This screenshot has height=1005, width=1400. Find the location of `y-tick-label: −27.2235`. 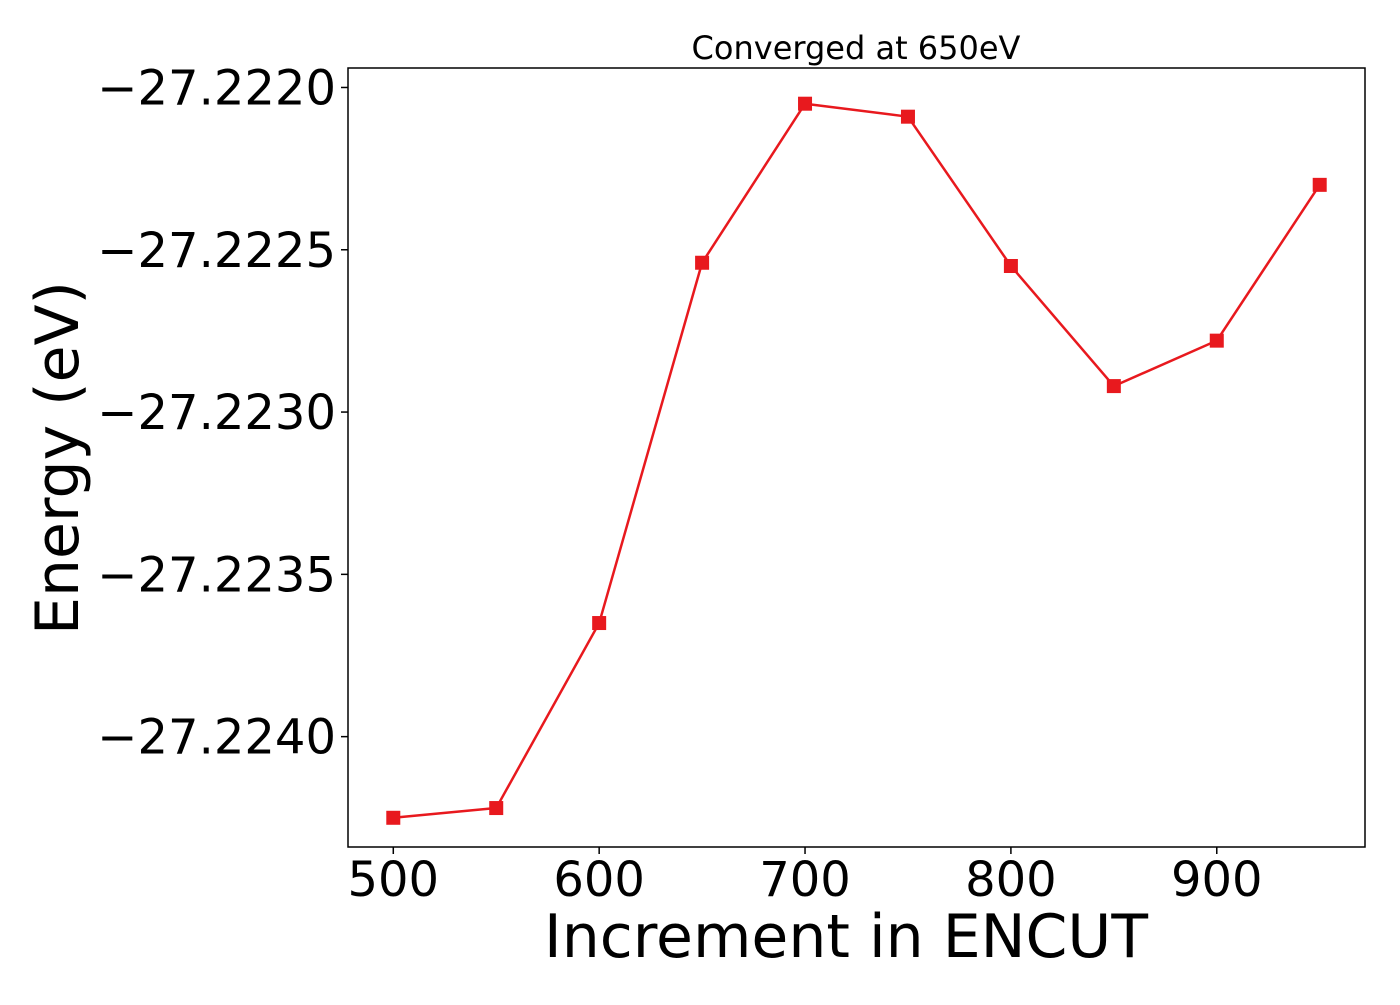

y-tick-label: −27.2235 is located at coordinates (216, 575).